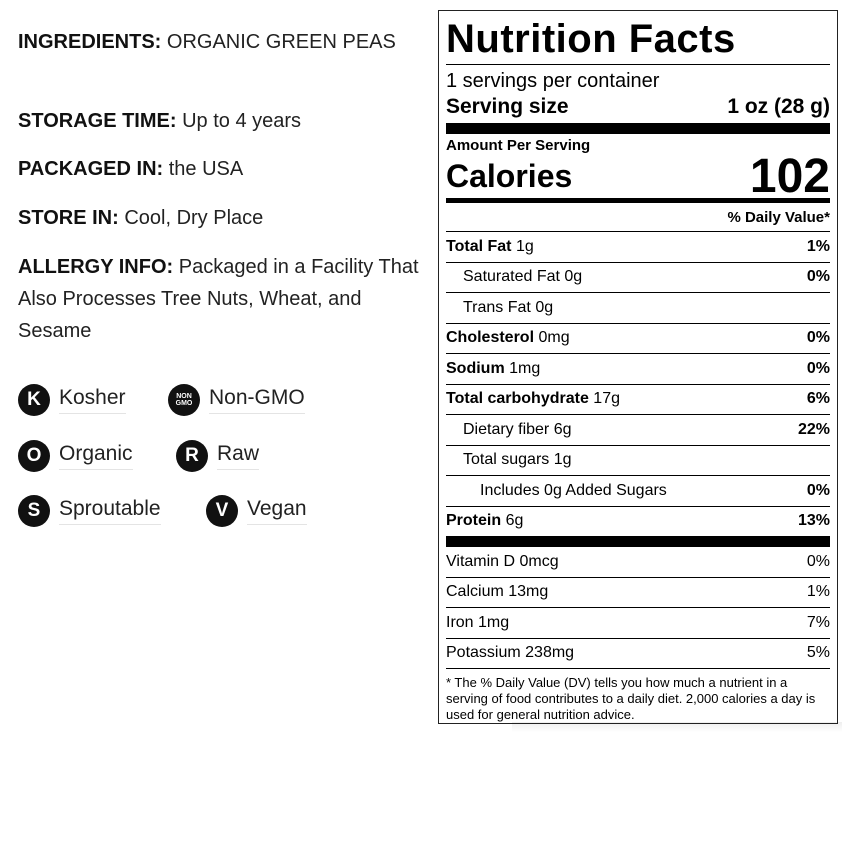 The image size is (850, 847). What do you see at coordinates (91, 169) in the screenshot?
I see `info-label: PACKAGED IN:` at bounding box center [91, 169].